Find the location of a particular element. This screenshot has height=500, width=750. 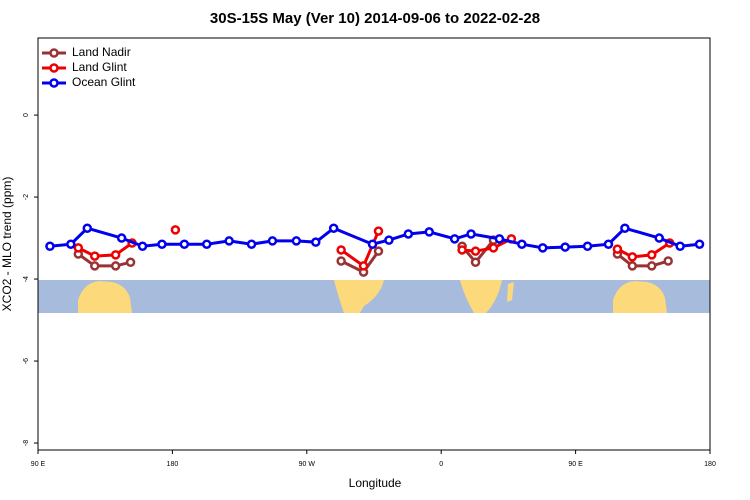

map-strip is located at coordinates (374, 296).